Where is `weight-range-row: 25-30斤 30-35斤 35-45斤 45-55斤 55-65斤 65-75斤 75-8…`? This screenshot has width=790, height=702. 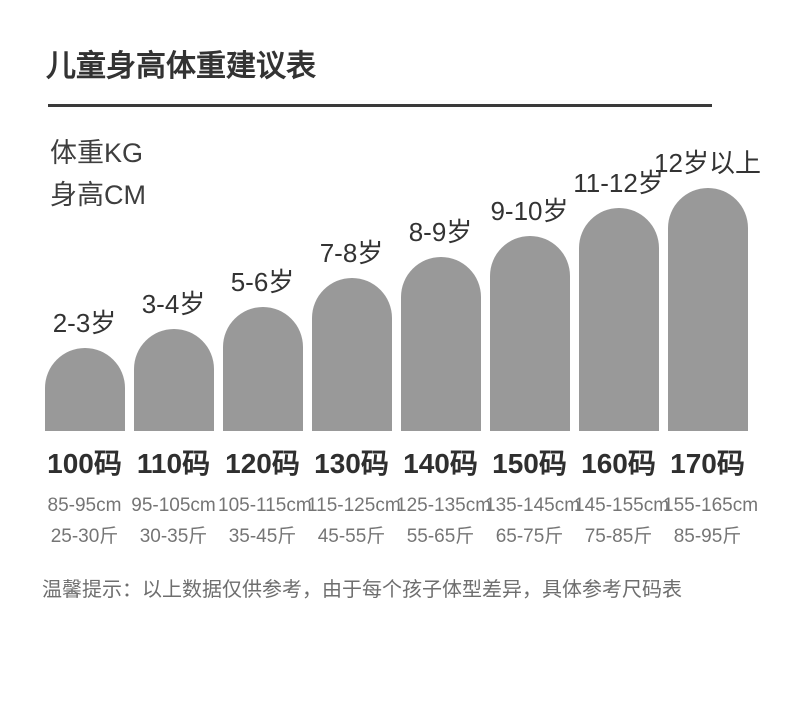
weight-range-row: 25-30斤 30-35斤 35-45斤 45-55斤 55-65斤 65-75斤 75-8… is located at coordinates (396, 537).